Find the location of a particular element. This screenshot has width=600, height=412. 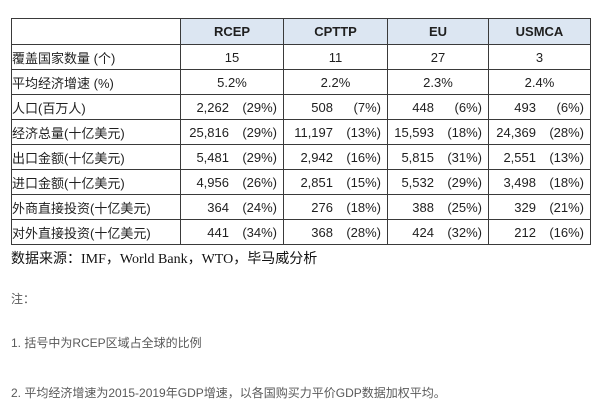

data-cell: 388 (25%) is located at coordinates (438, 207).